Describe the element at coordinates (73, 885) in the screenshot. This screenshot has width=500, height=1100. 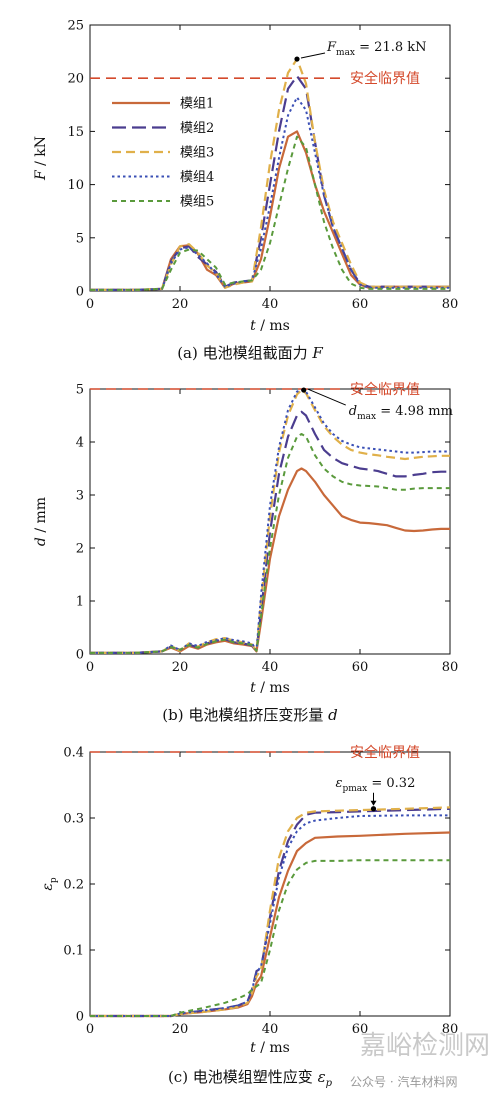
I see `y-tick-label: 0.2` at that location.